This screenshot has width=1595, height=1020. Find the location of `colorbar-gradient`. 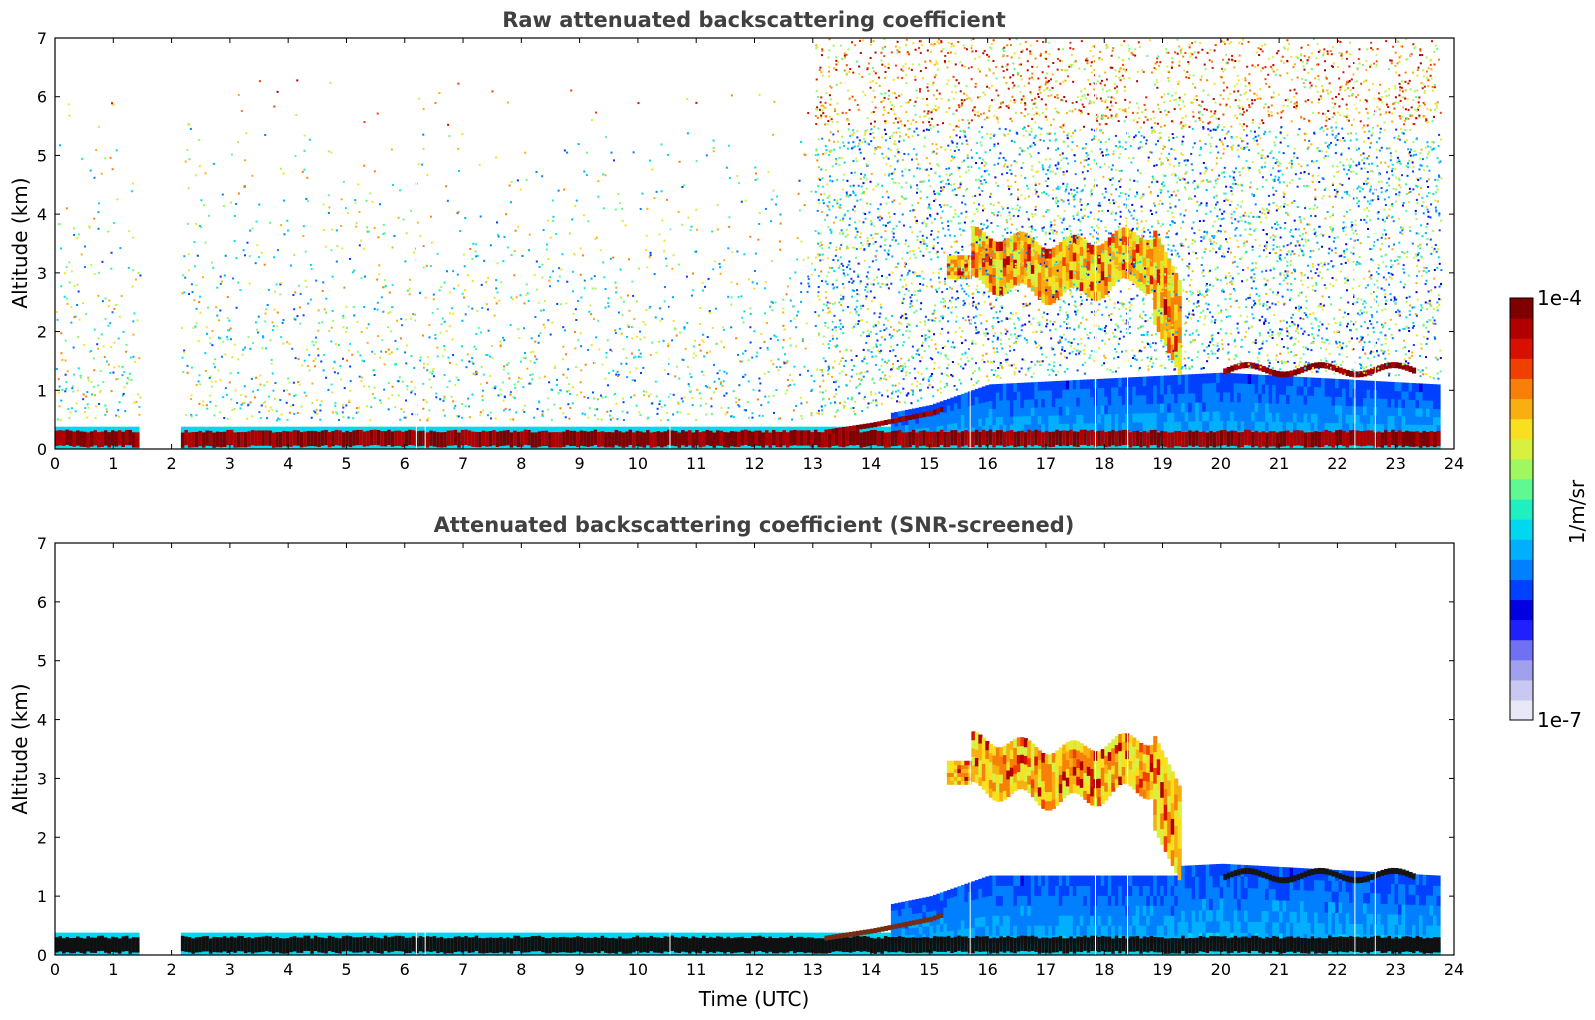

colorbar-gradient is located at coordinates (1521, 509).